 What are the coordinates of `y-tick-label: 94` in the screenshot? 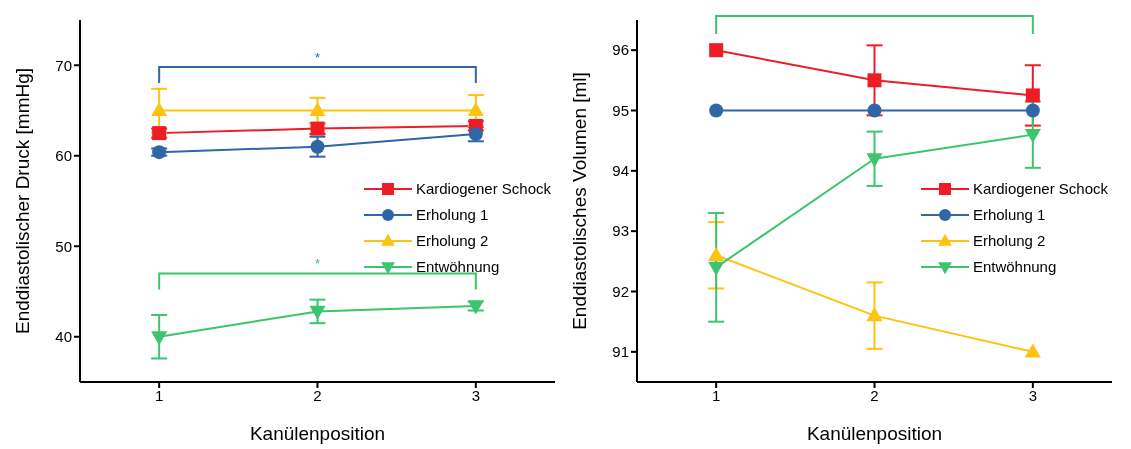 It's located at (620, 171).